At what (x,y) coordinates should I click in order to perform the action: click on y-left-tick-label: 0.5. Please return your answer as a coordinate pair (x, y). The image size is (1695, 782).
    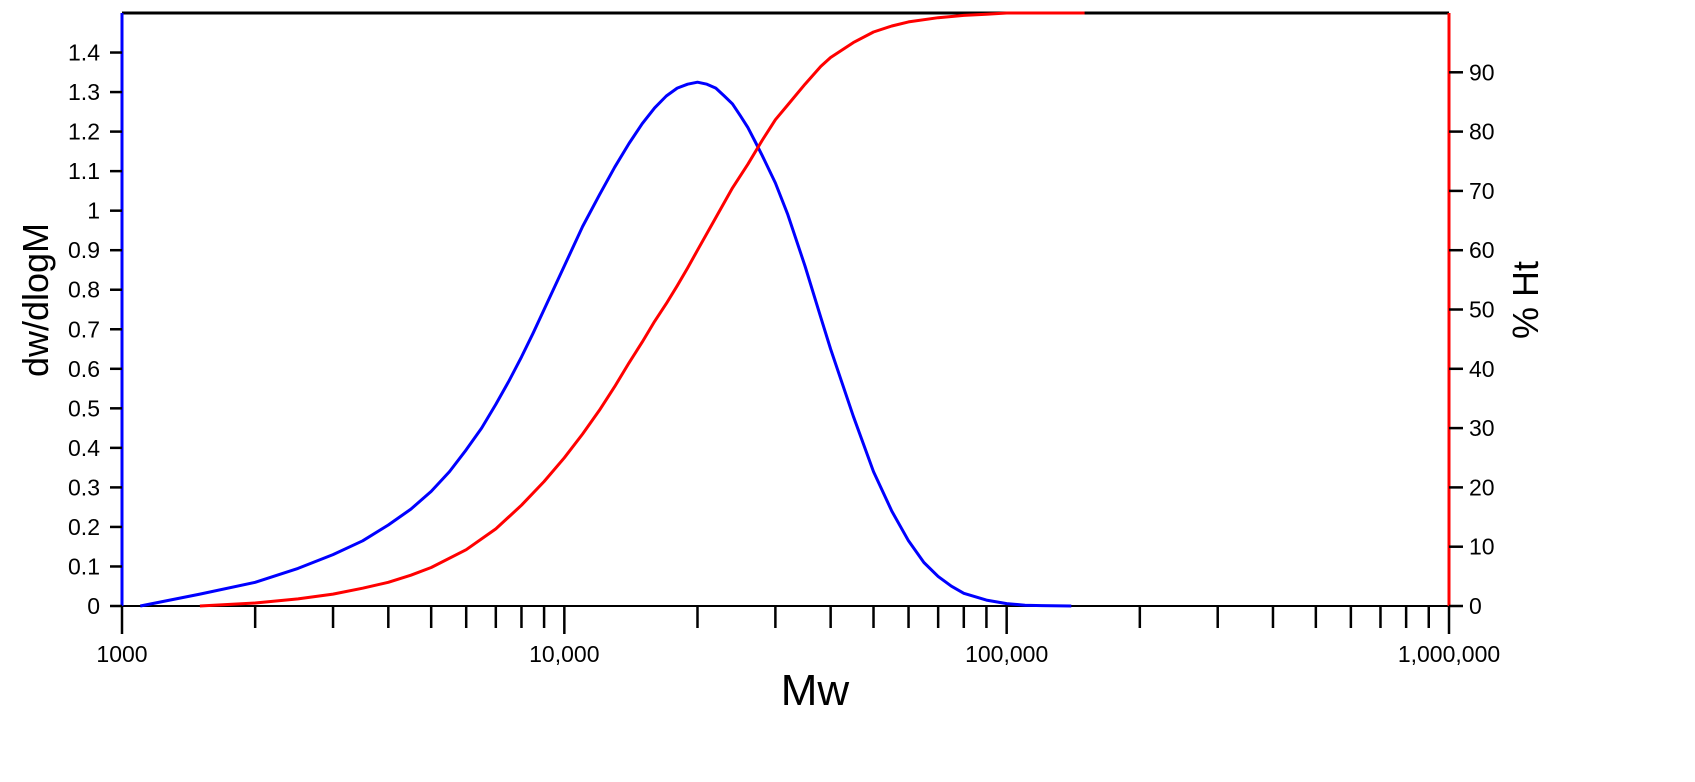
    Looking at the image, I should click on (84, 408).